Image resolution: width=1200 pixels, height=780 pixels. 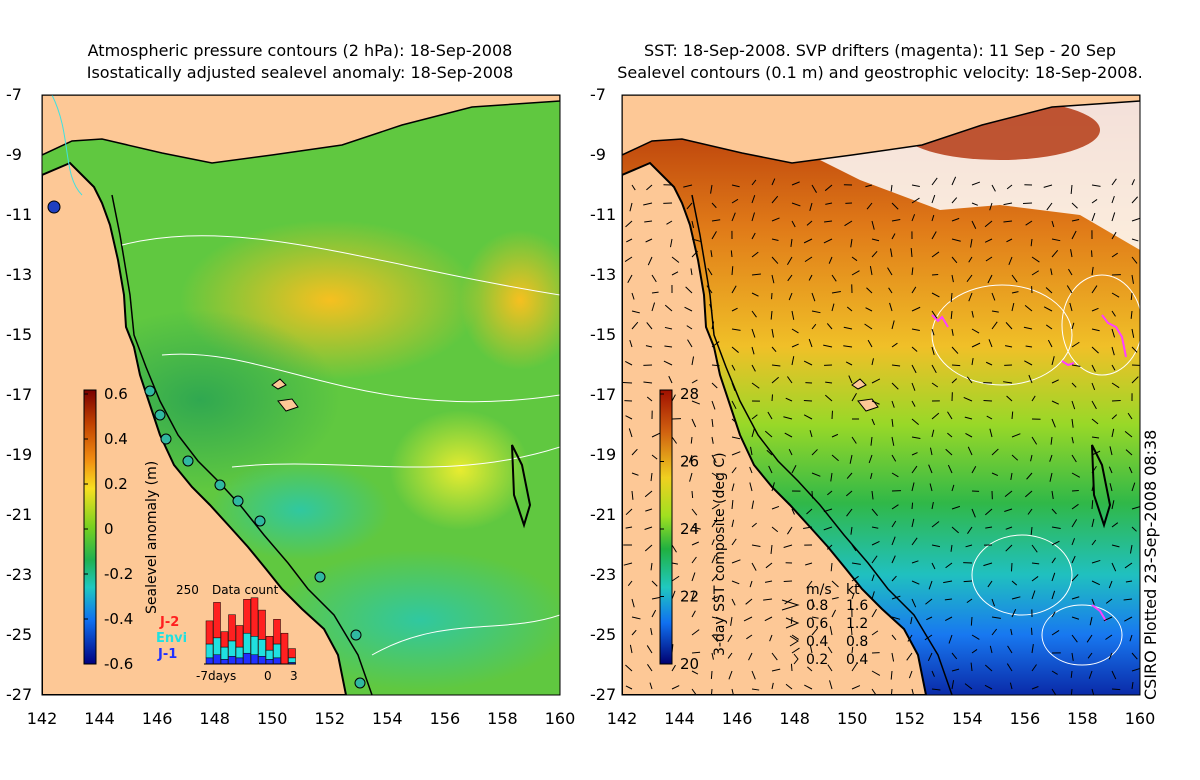 What do you see at coordinates (824, 625) in the screenshot?
I see `velocity-legend: m/s kt 0.8 1.6 0.6 1.2 0.4 0.8 0.2 0.4` at bounding box center [824, 625].